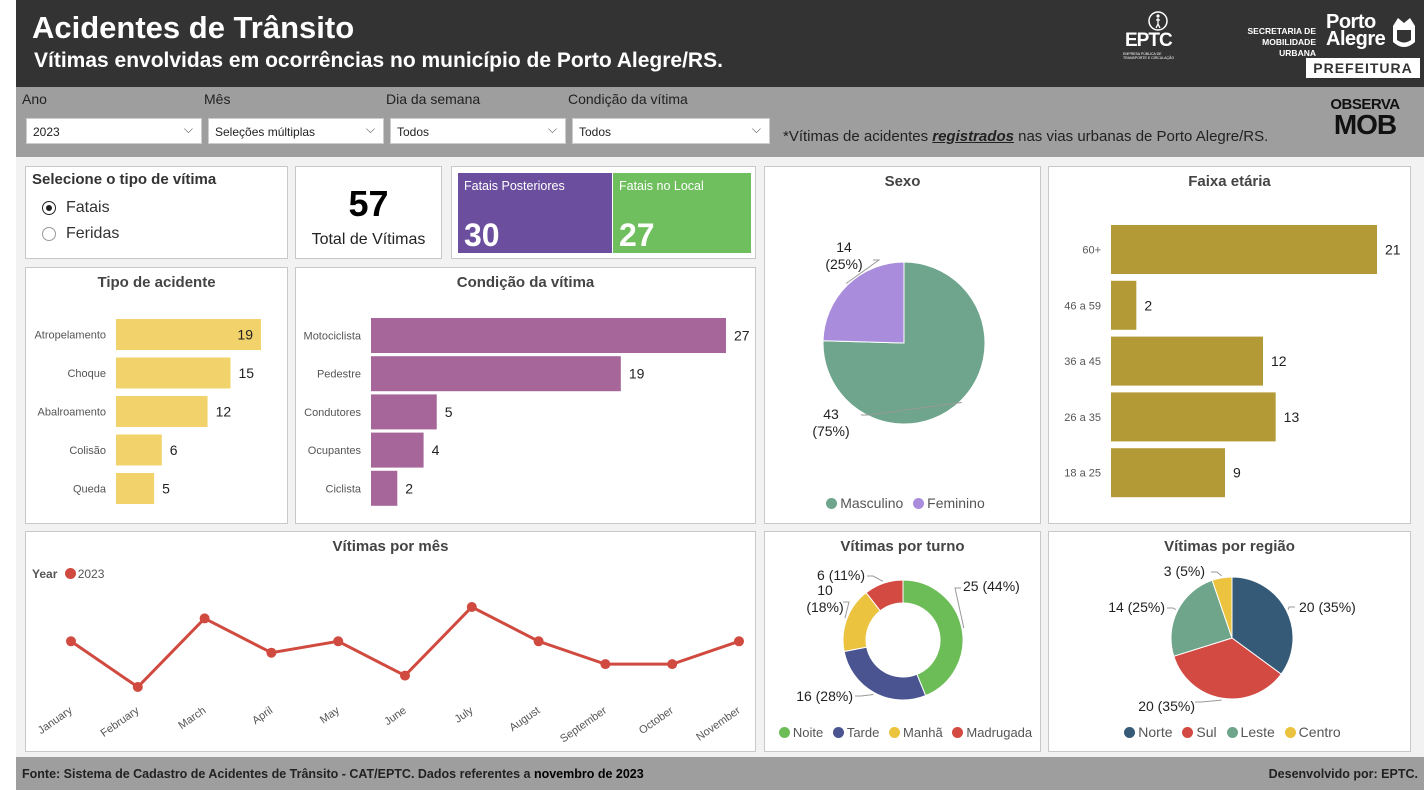 The width and height of the screenshot is (1425, 796). What do you see at coordinates (1356, 39) in the screenshot?
I see `pa-logo-line-2: Alegre` at bounding box center [1356, 39].